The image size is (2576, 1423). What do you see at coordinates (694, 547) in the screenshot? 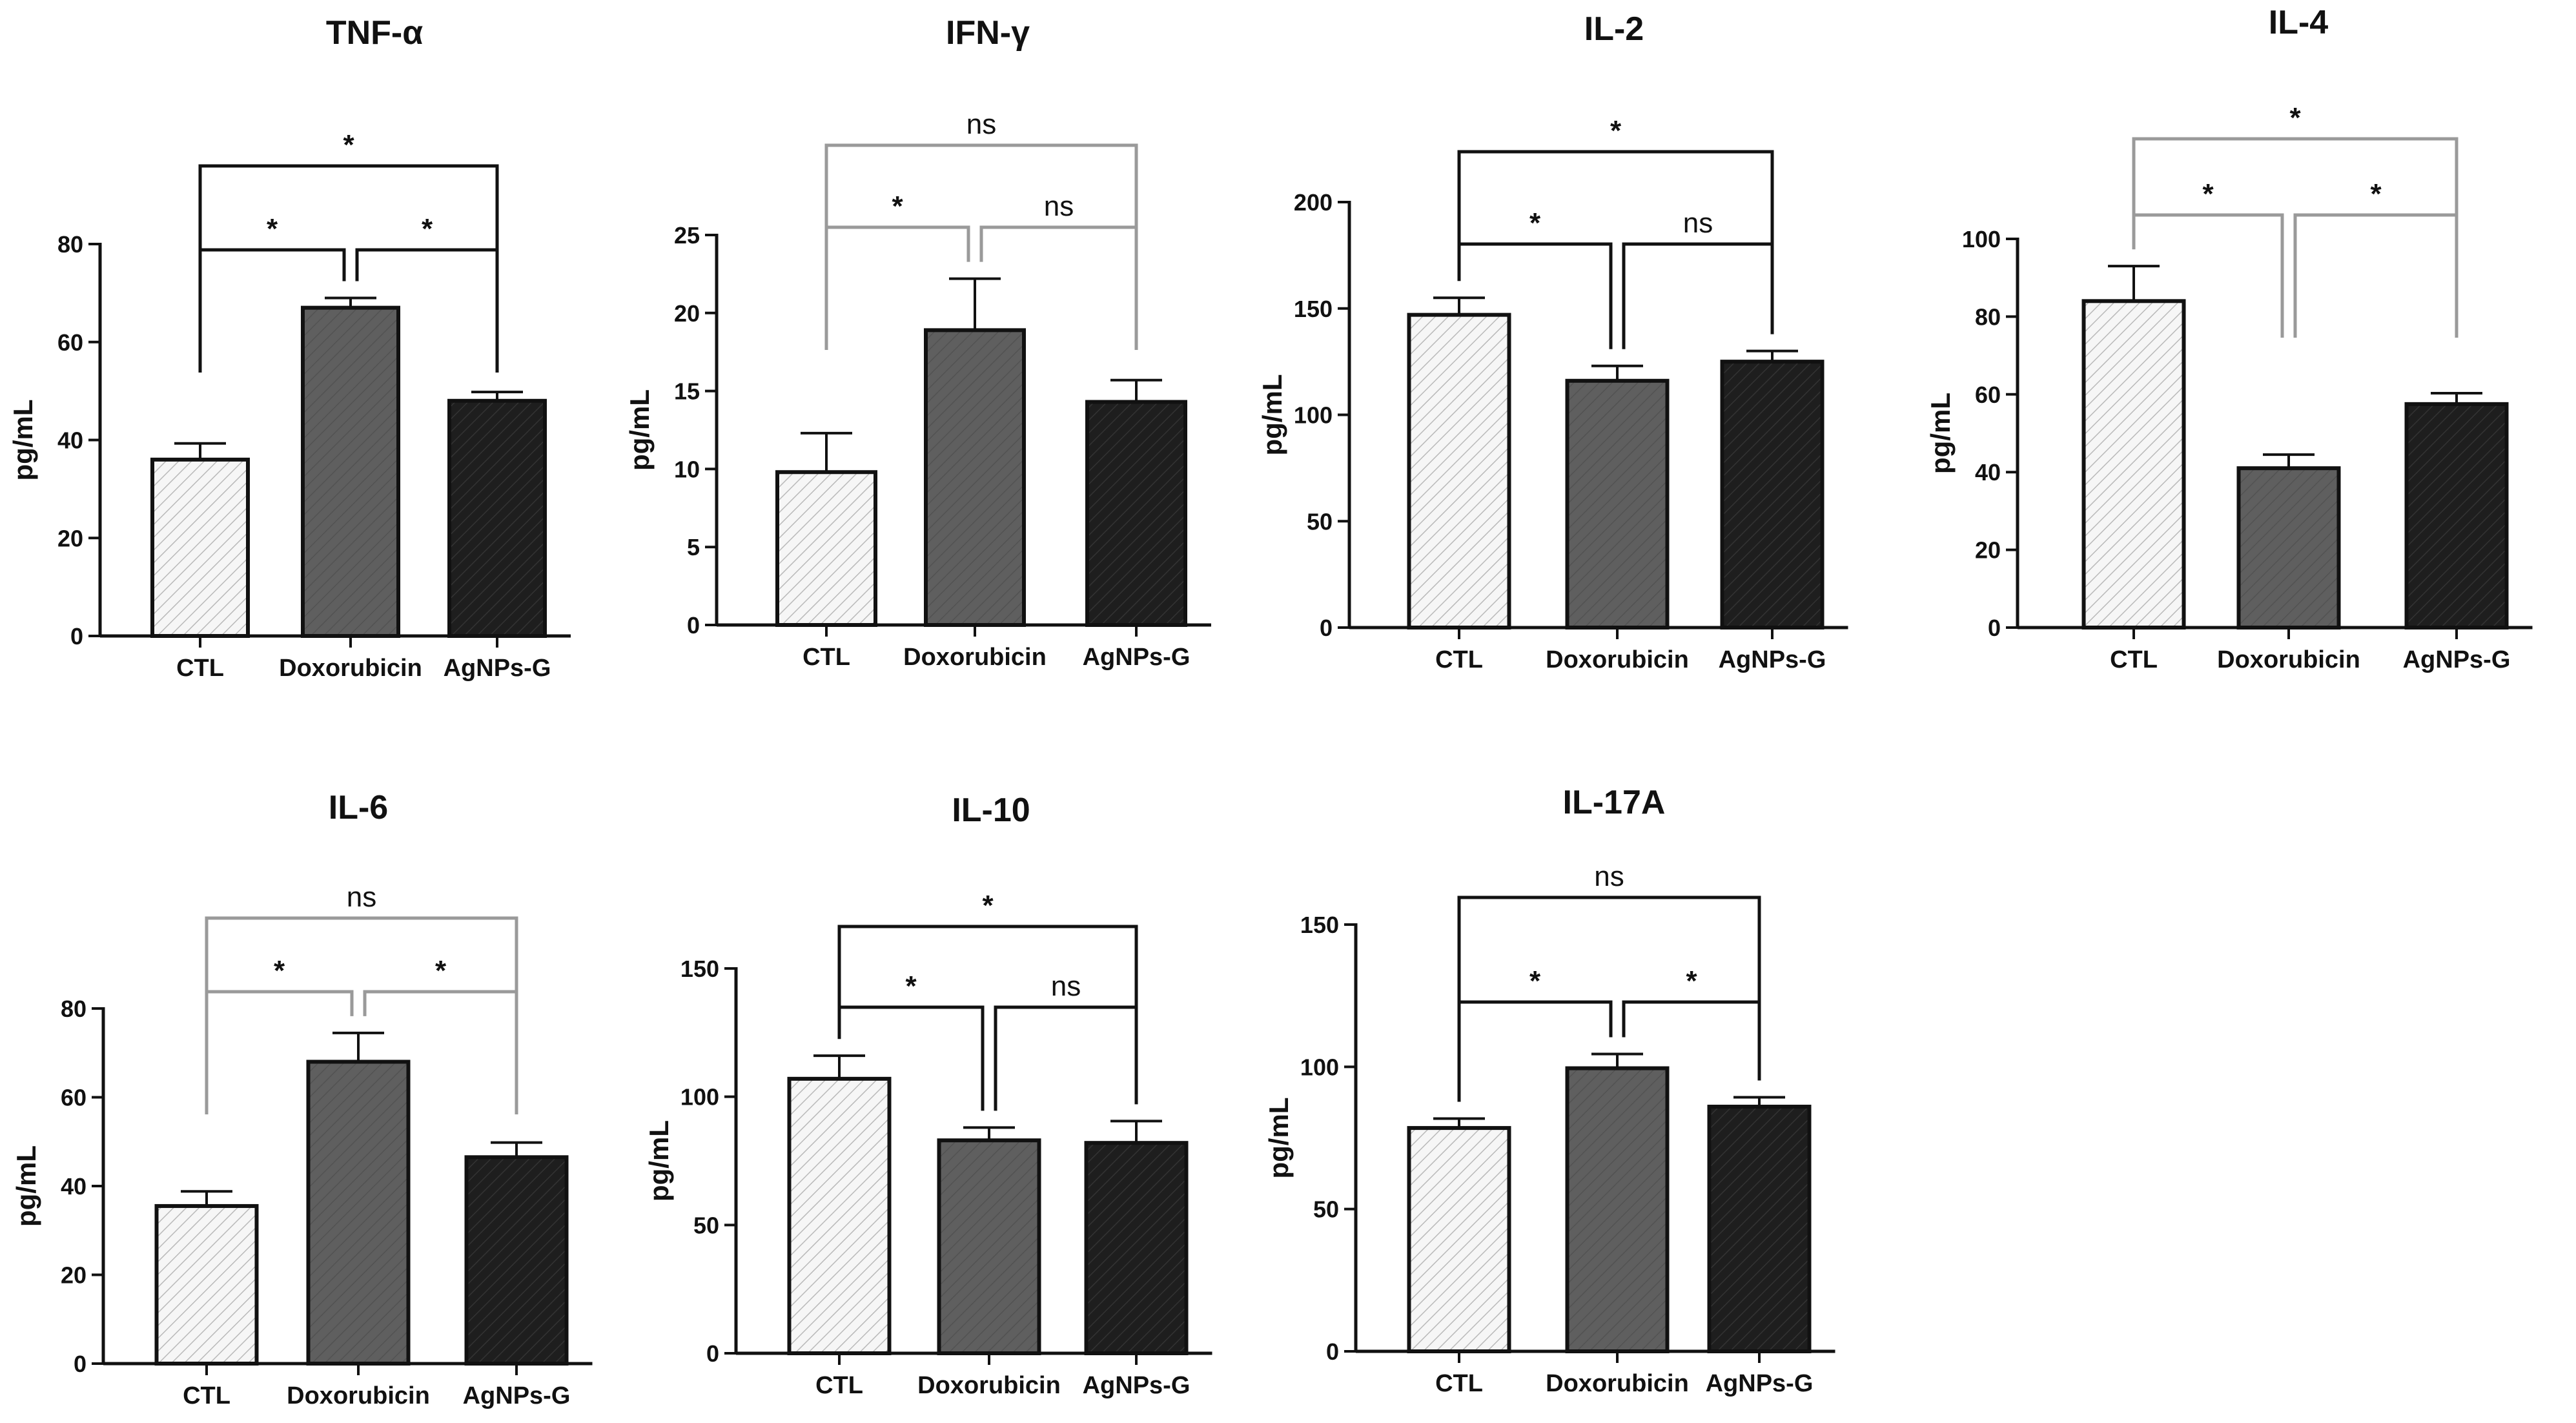
I see `y-tick-label: 5` at bounding box center [694, 547].